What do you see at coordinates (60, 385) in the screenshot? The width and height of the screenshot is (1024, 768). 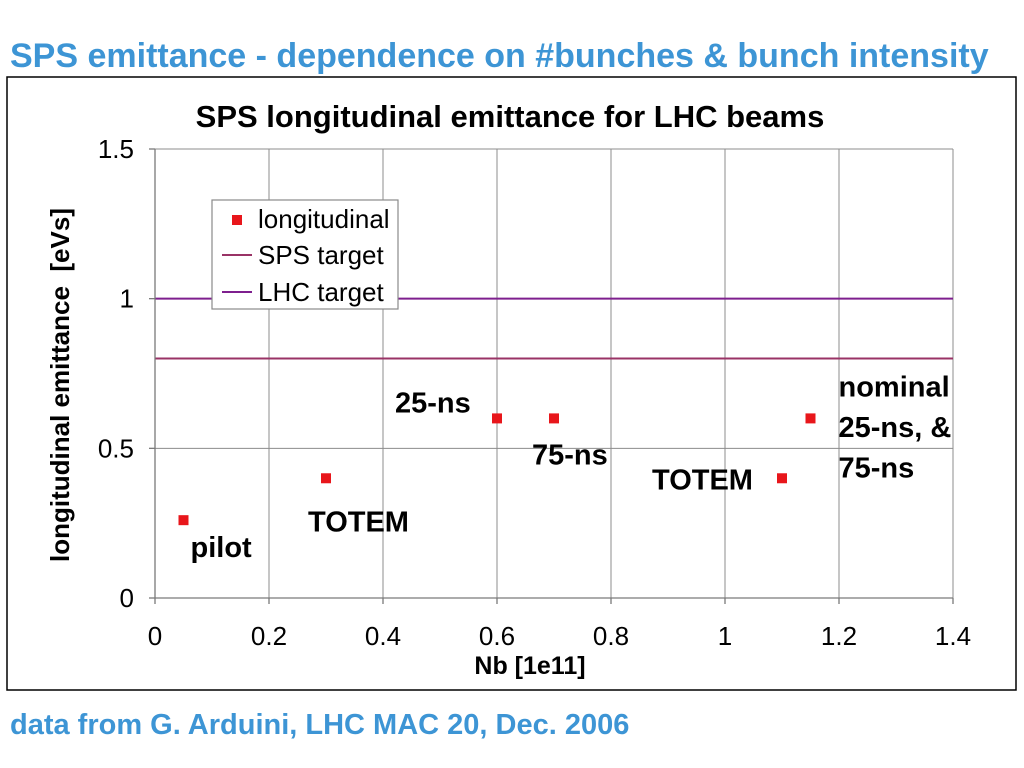 I see `y-axis-label: longitudinal emittance [eVs]` at bounding box center [60, 385].